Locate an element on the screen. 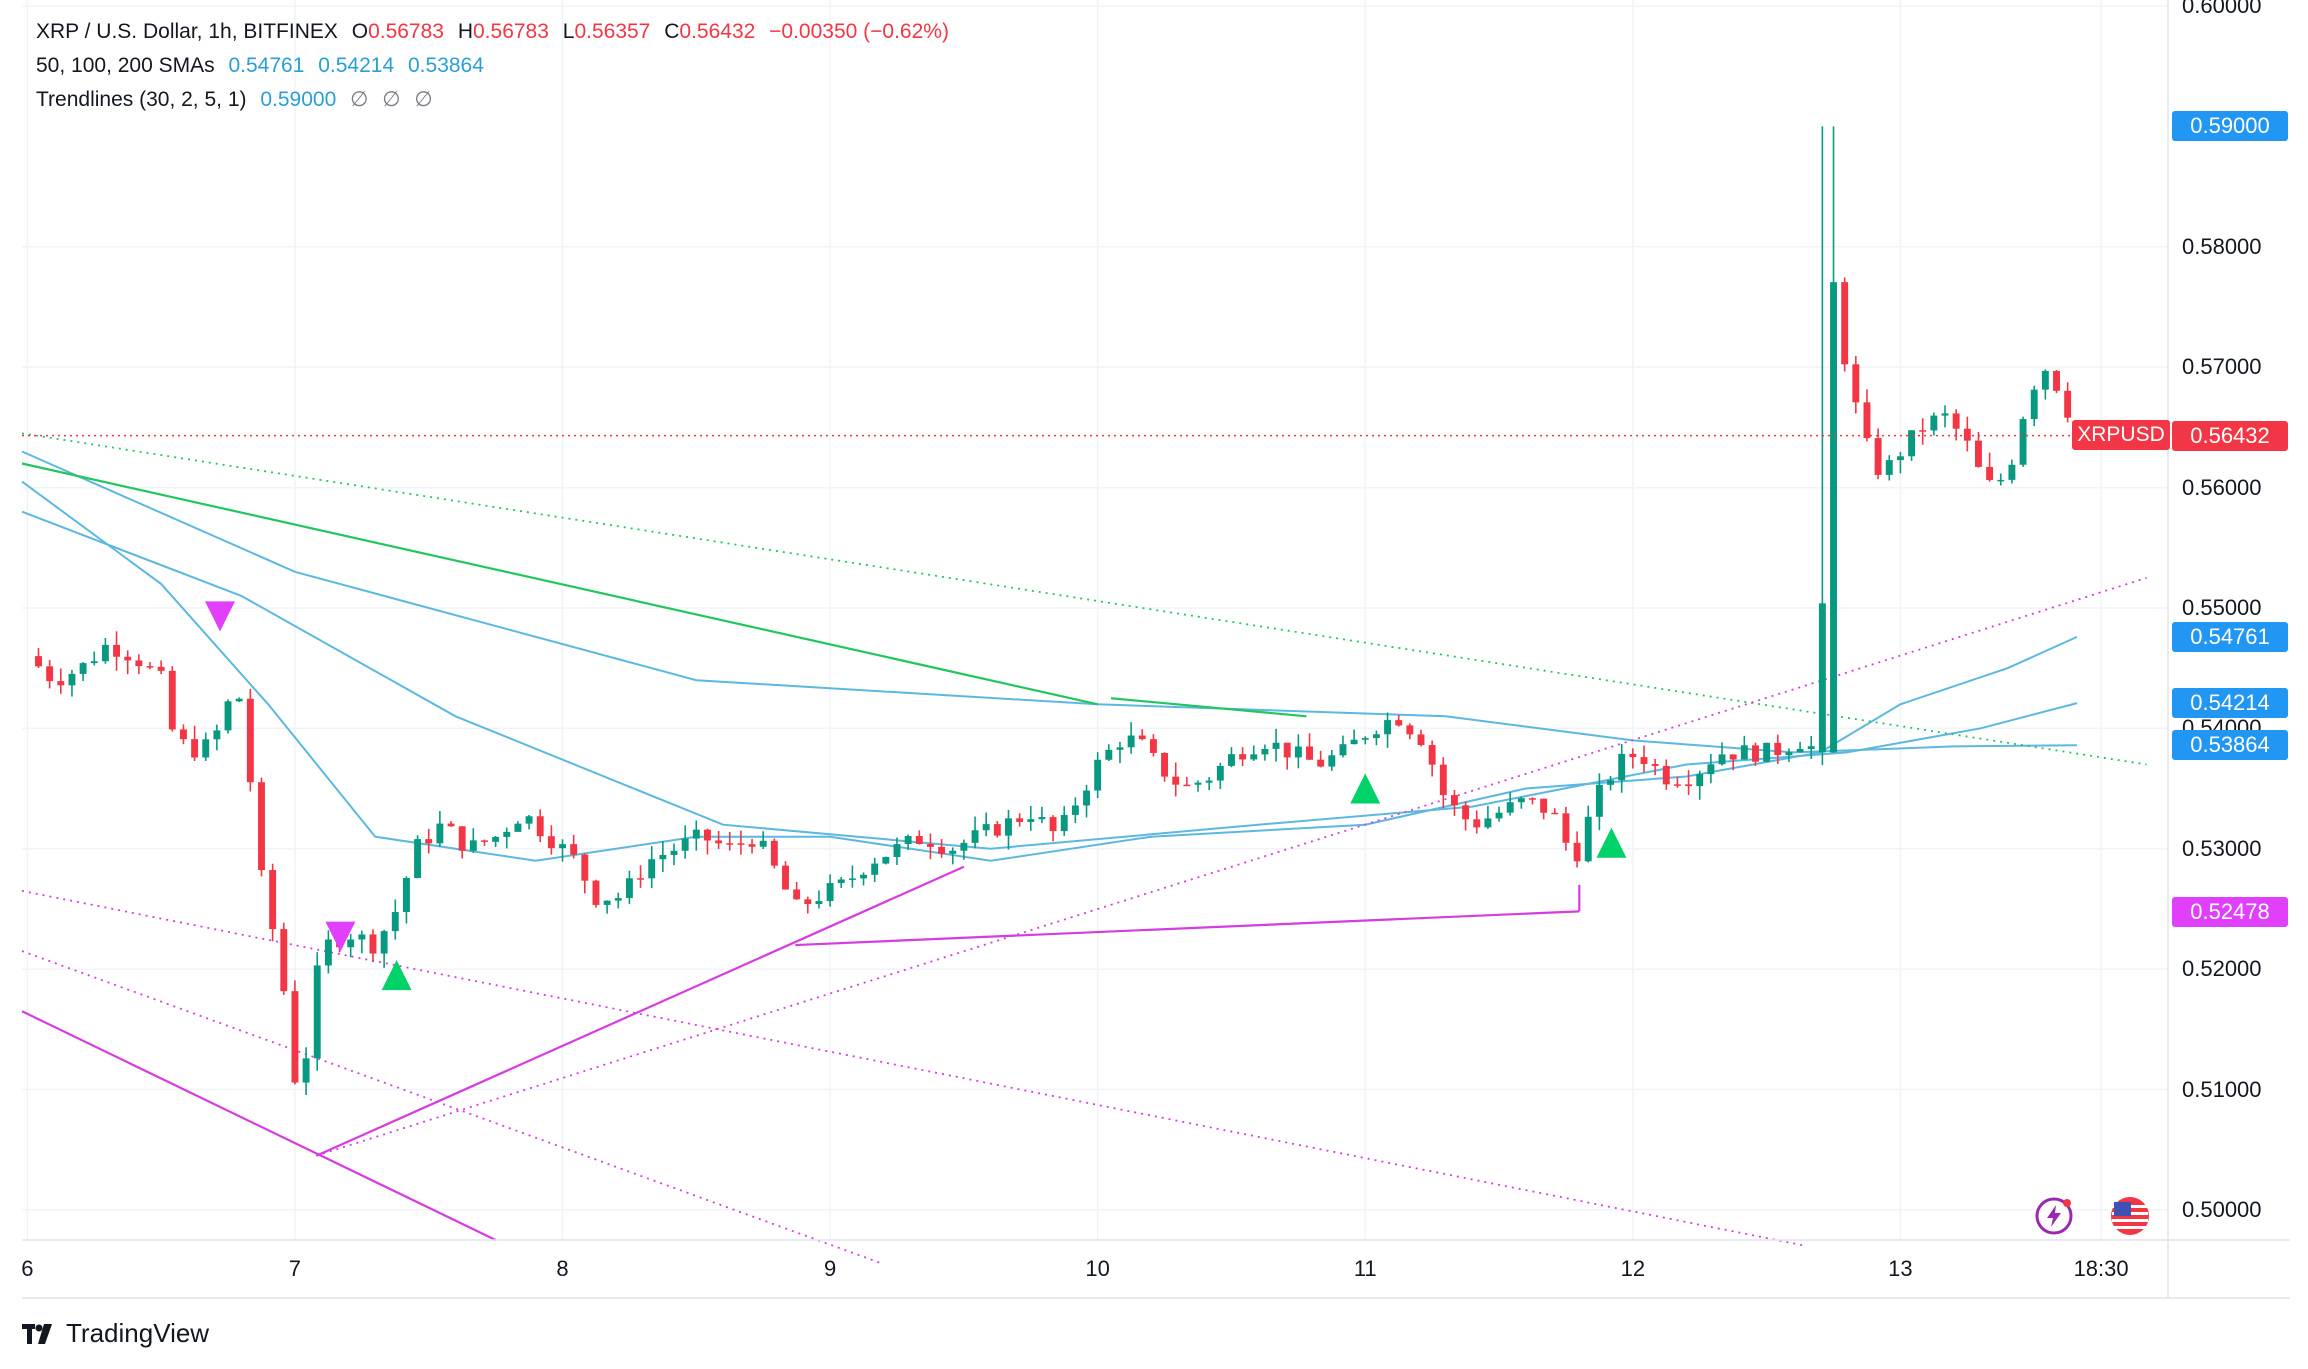  legend-symbol: XRP / U.S. Dollar, 1h, BITFINEX is located at coordinates (187, 31).